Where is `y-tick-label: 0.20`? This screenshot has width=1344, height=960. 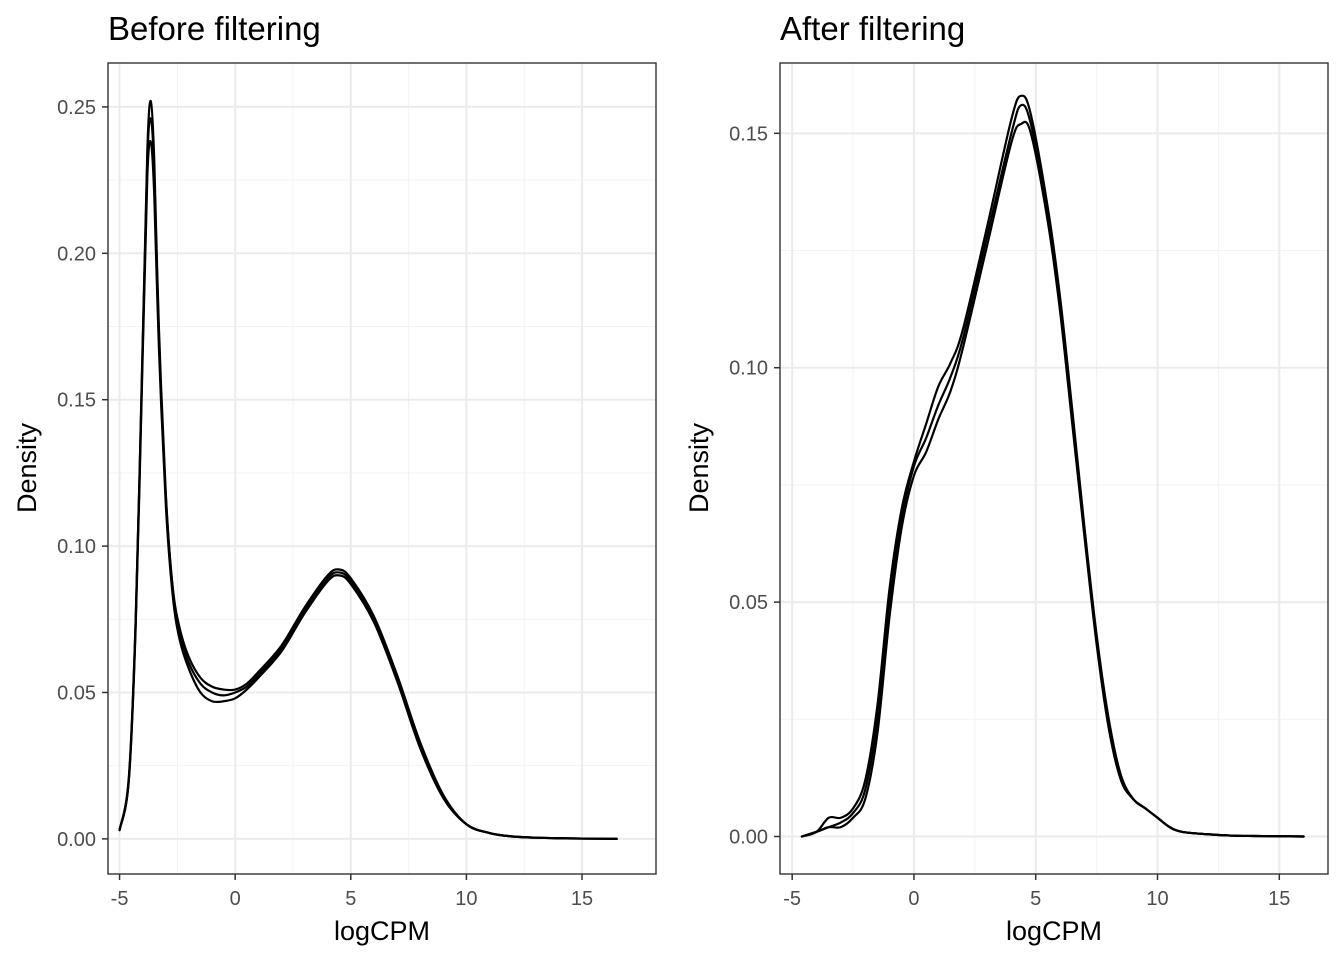
y-tick-label: 0.20 is located at coordinates (76, 254).